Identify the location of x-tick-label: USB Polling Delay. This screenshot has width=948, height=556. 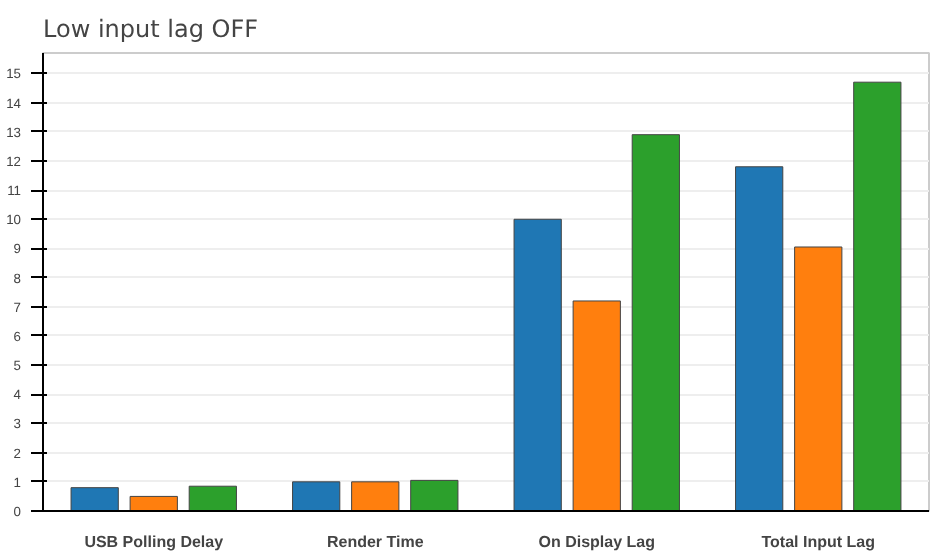
(154, 542).